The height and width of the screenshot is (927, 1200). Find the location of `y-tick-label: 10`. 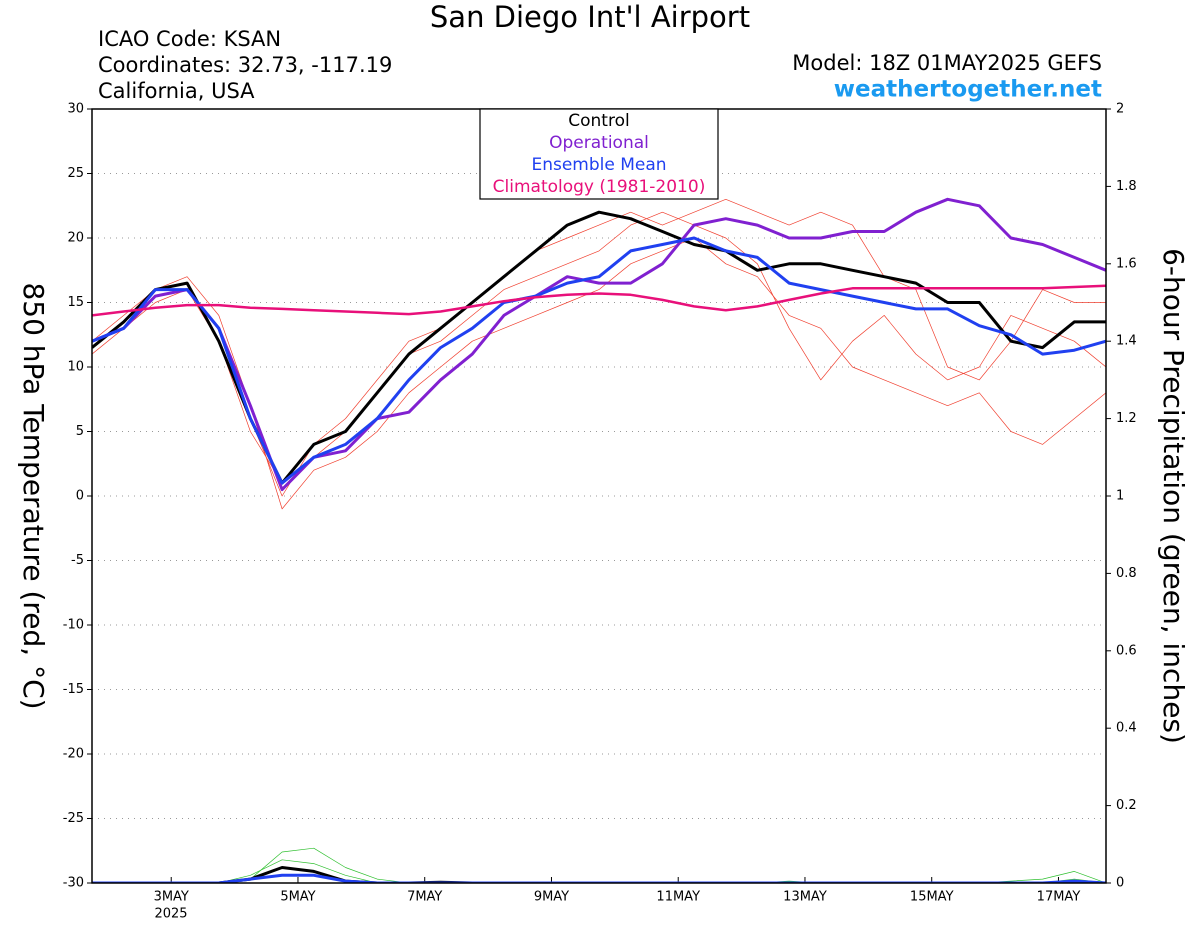

y-tick-label: 10 is located at coordinates (75, 367).